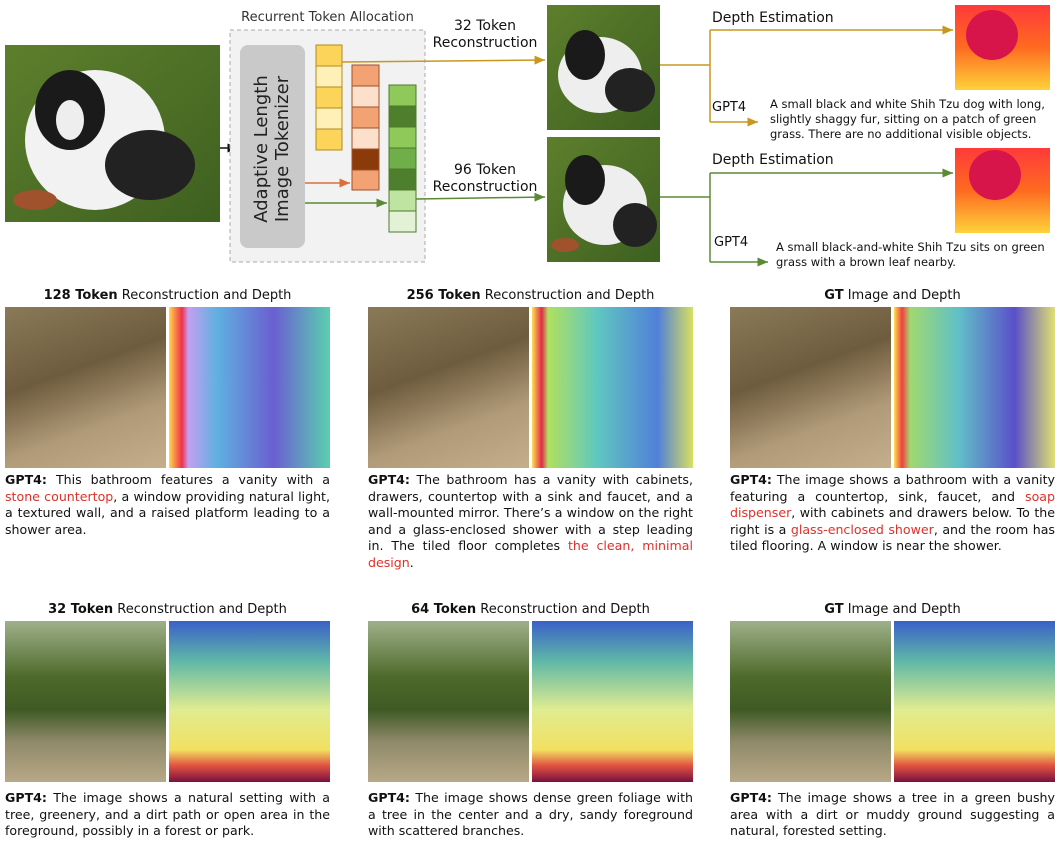 The width and height of the screenshot is (1055, 842). What do you see at coordinates (282, 149) in the screenshot?
I see `tokenizer-line: Image Tokenizer` at bounding box center [282, 149].